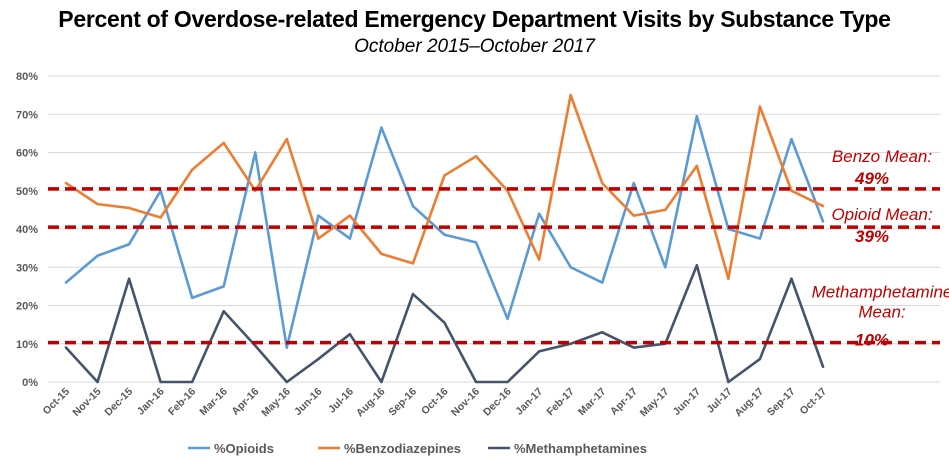 The width and height of the screenshot is (949, 465). I want to click on x-tick-label: Mar-17, so click(592, 402).